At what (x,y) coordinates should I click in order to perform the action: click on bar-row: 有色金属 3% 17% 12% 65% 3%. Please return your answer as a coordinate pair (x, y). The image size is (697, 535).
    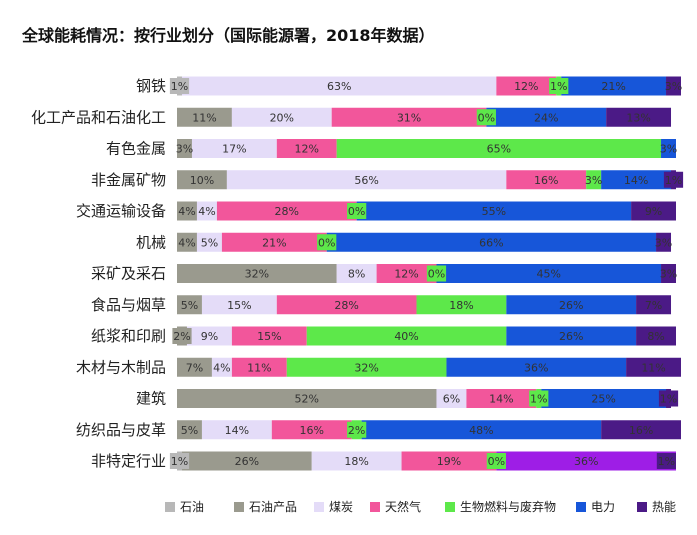
    Looking at the image, I should click on (391, 148).